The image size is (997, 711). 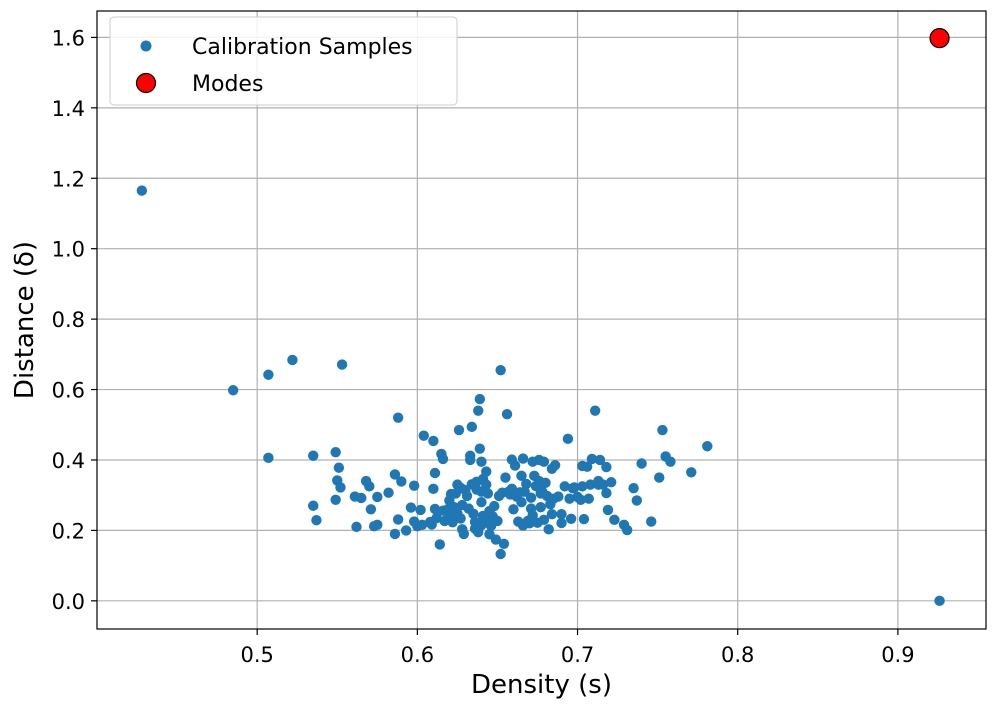 What do you see at coordinates (68, 391) in the screenshot?
I see `y-tick-label: 0.6` at bounding box center [68, 391].